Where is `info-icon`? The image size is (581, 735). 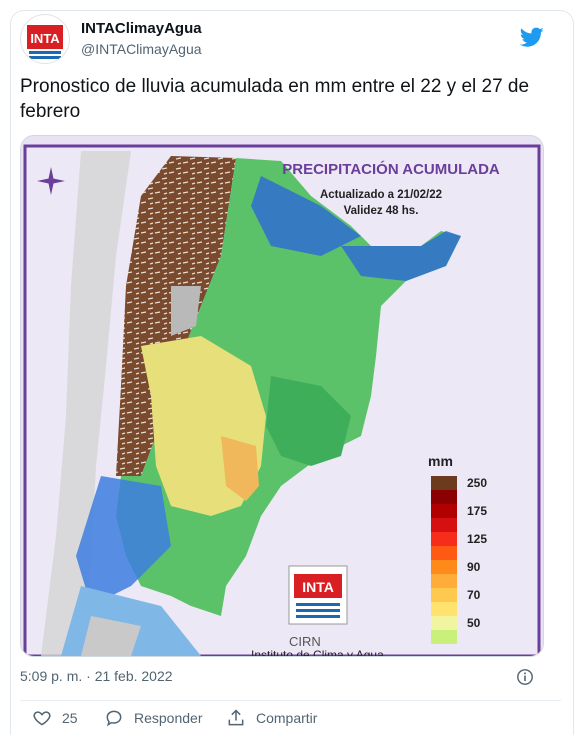 info-icon is located at coordinates (525, 677).